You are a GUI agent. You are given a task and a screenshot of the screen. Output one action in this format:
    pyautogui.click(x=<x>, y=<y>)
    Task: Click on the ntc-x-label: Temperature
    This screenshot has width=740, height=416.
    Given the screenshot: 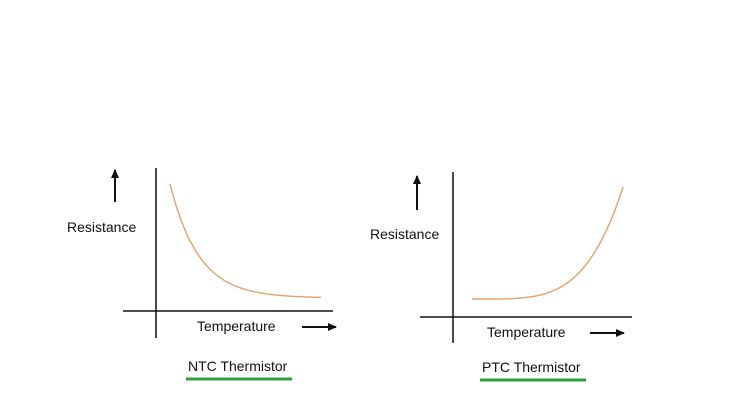 What is the action you would take?
    pyautogui.click(x=236, y=326)
    